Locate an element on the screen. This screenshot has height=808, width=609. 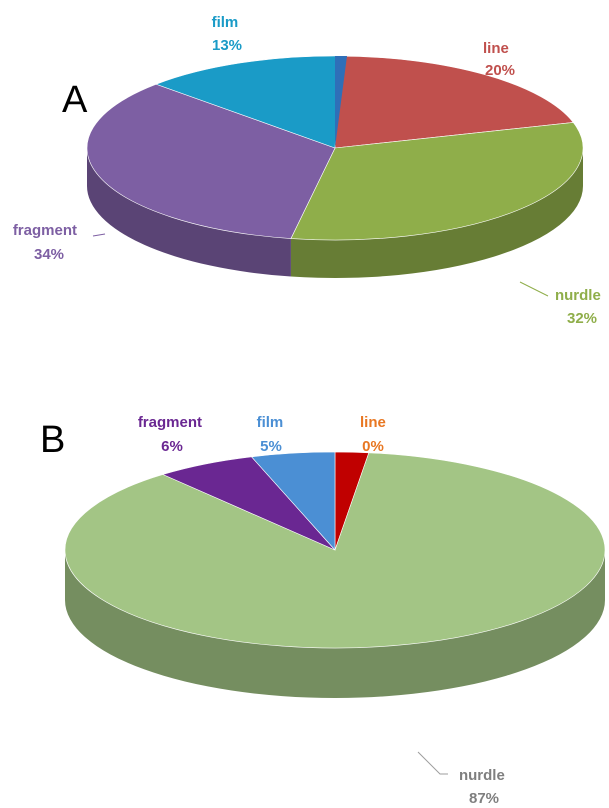
panel-letter-b: B is located at coordinates (52, 440).